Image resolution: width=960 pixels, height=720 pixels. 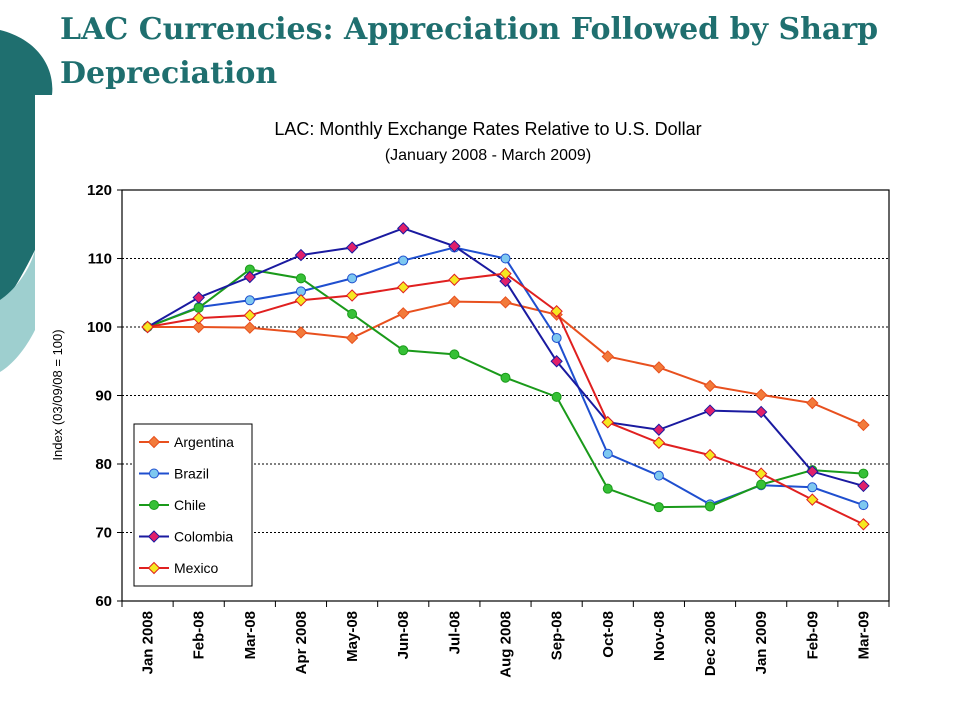 What do you see at coordinates (103, 464) in the screenshot?
I see `y-tick-label: 80` at bounding box center [103, 464].